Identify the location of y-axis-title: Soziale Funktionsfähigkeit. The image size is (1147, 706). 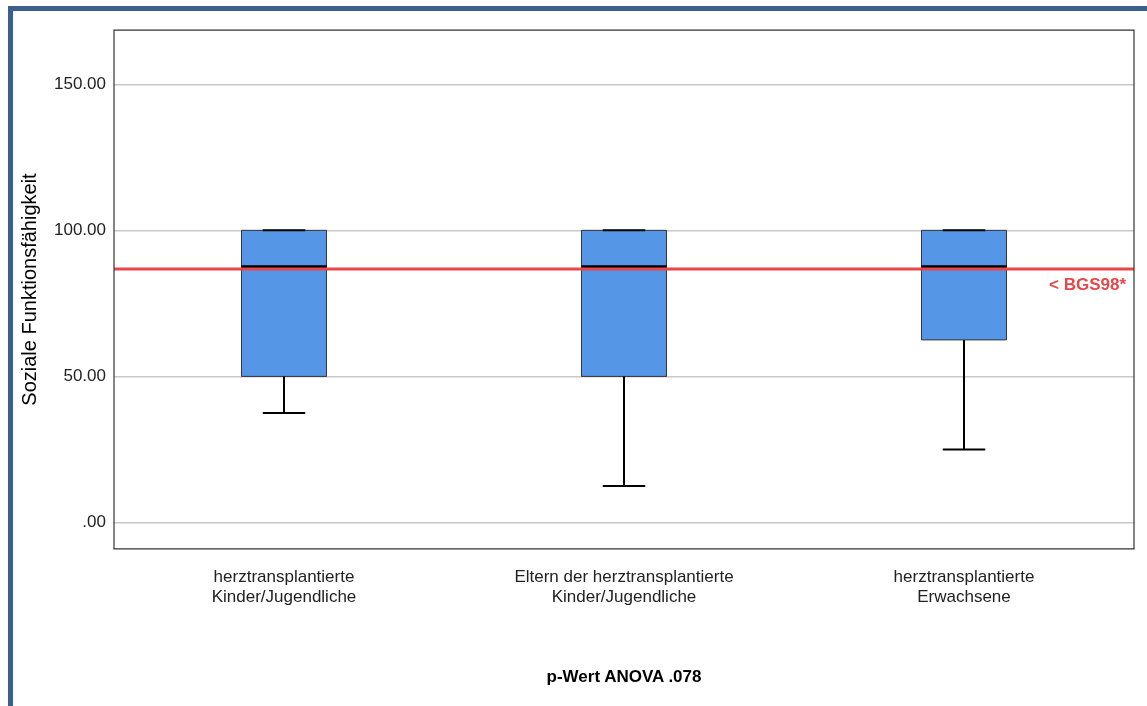
(28, 289).